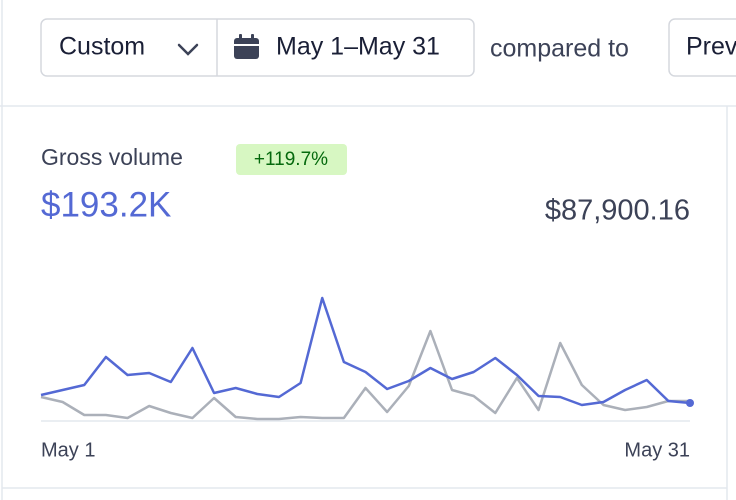 This screenshot has width=736, height=500. I want to click on end-point, so click(690, 403).